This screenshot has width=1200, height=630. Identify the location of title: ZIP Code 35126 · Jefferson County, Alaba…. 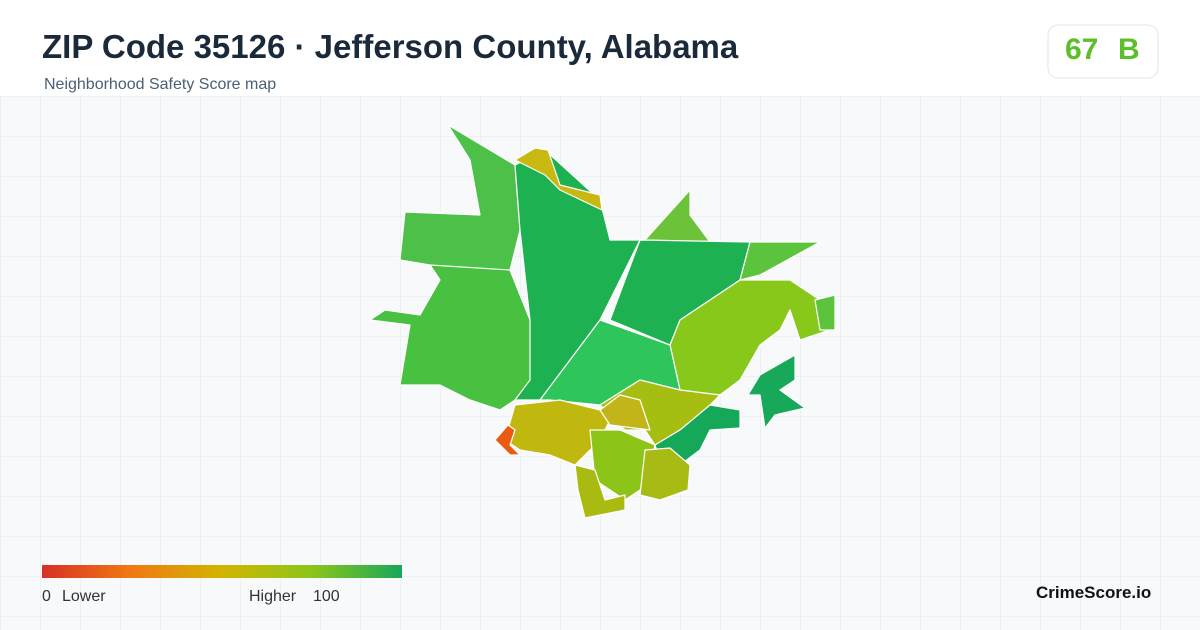
(390, 46).